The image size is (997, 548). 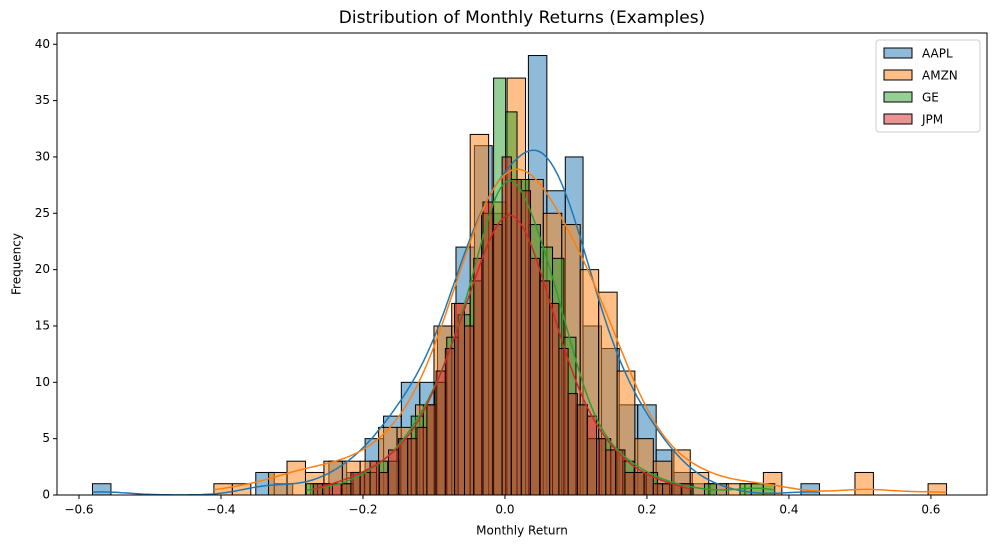 I want to click on y-tick-label: 25, so click(x=42, y=213).